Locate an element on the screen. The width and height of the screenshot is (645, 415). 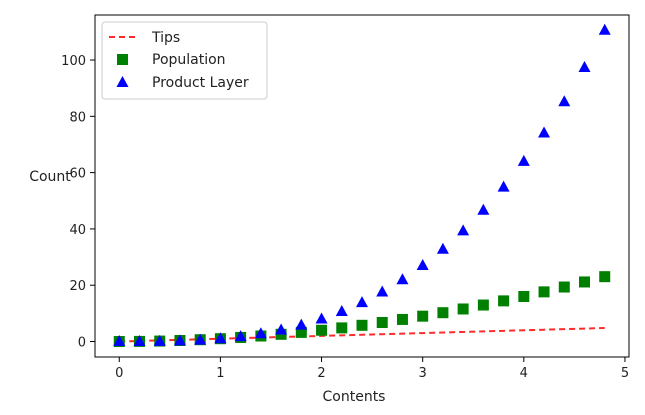
x-tick-label: 4 is located at coordinates (524, 373).